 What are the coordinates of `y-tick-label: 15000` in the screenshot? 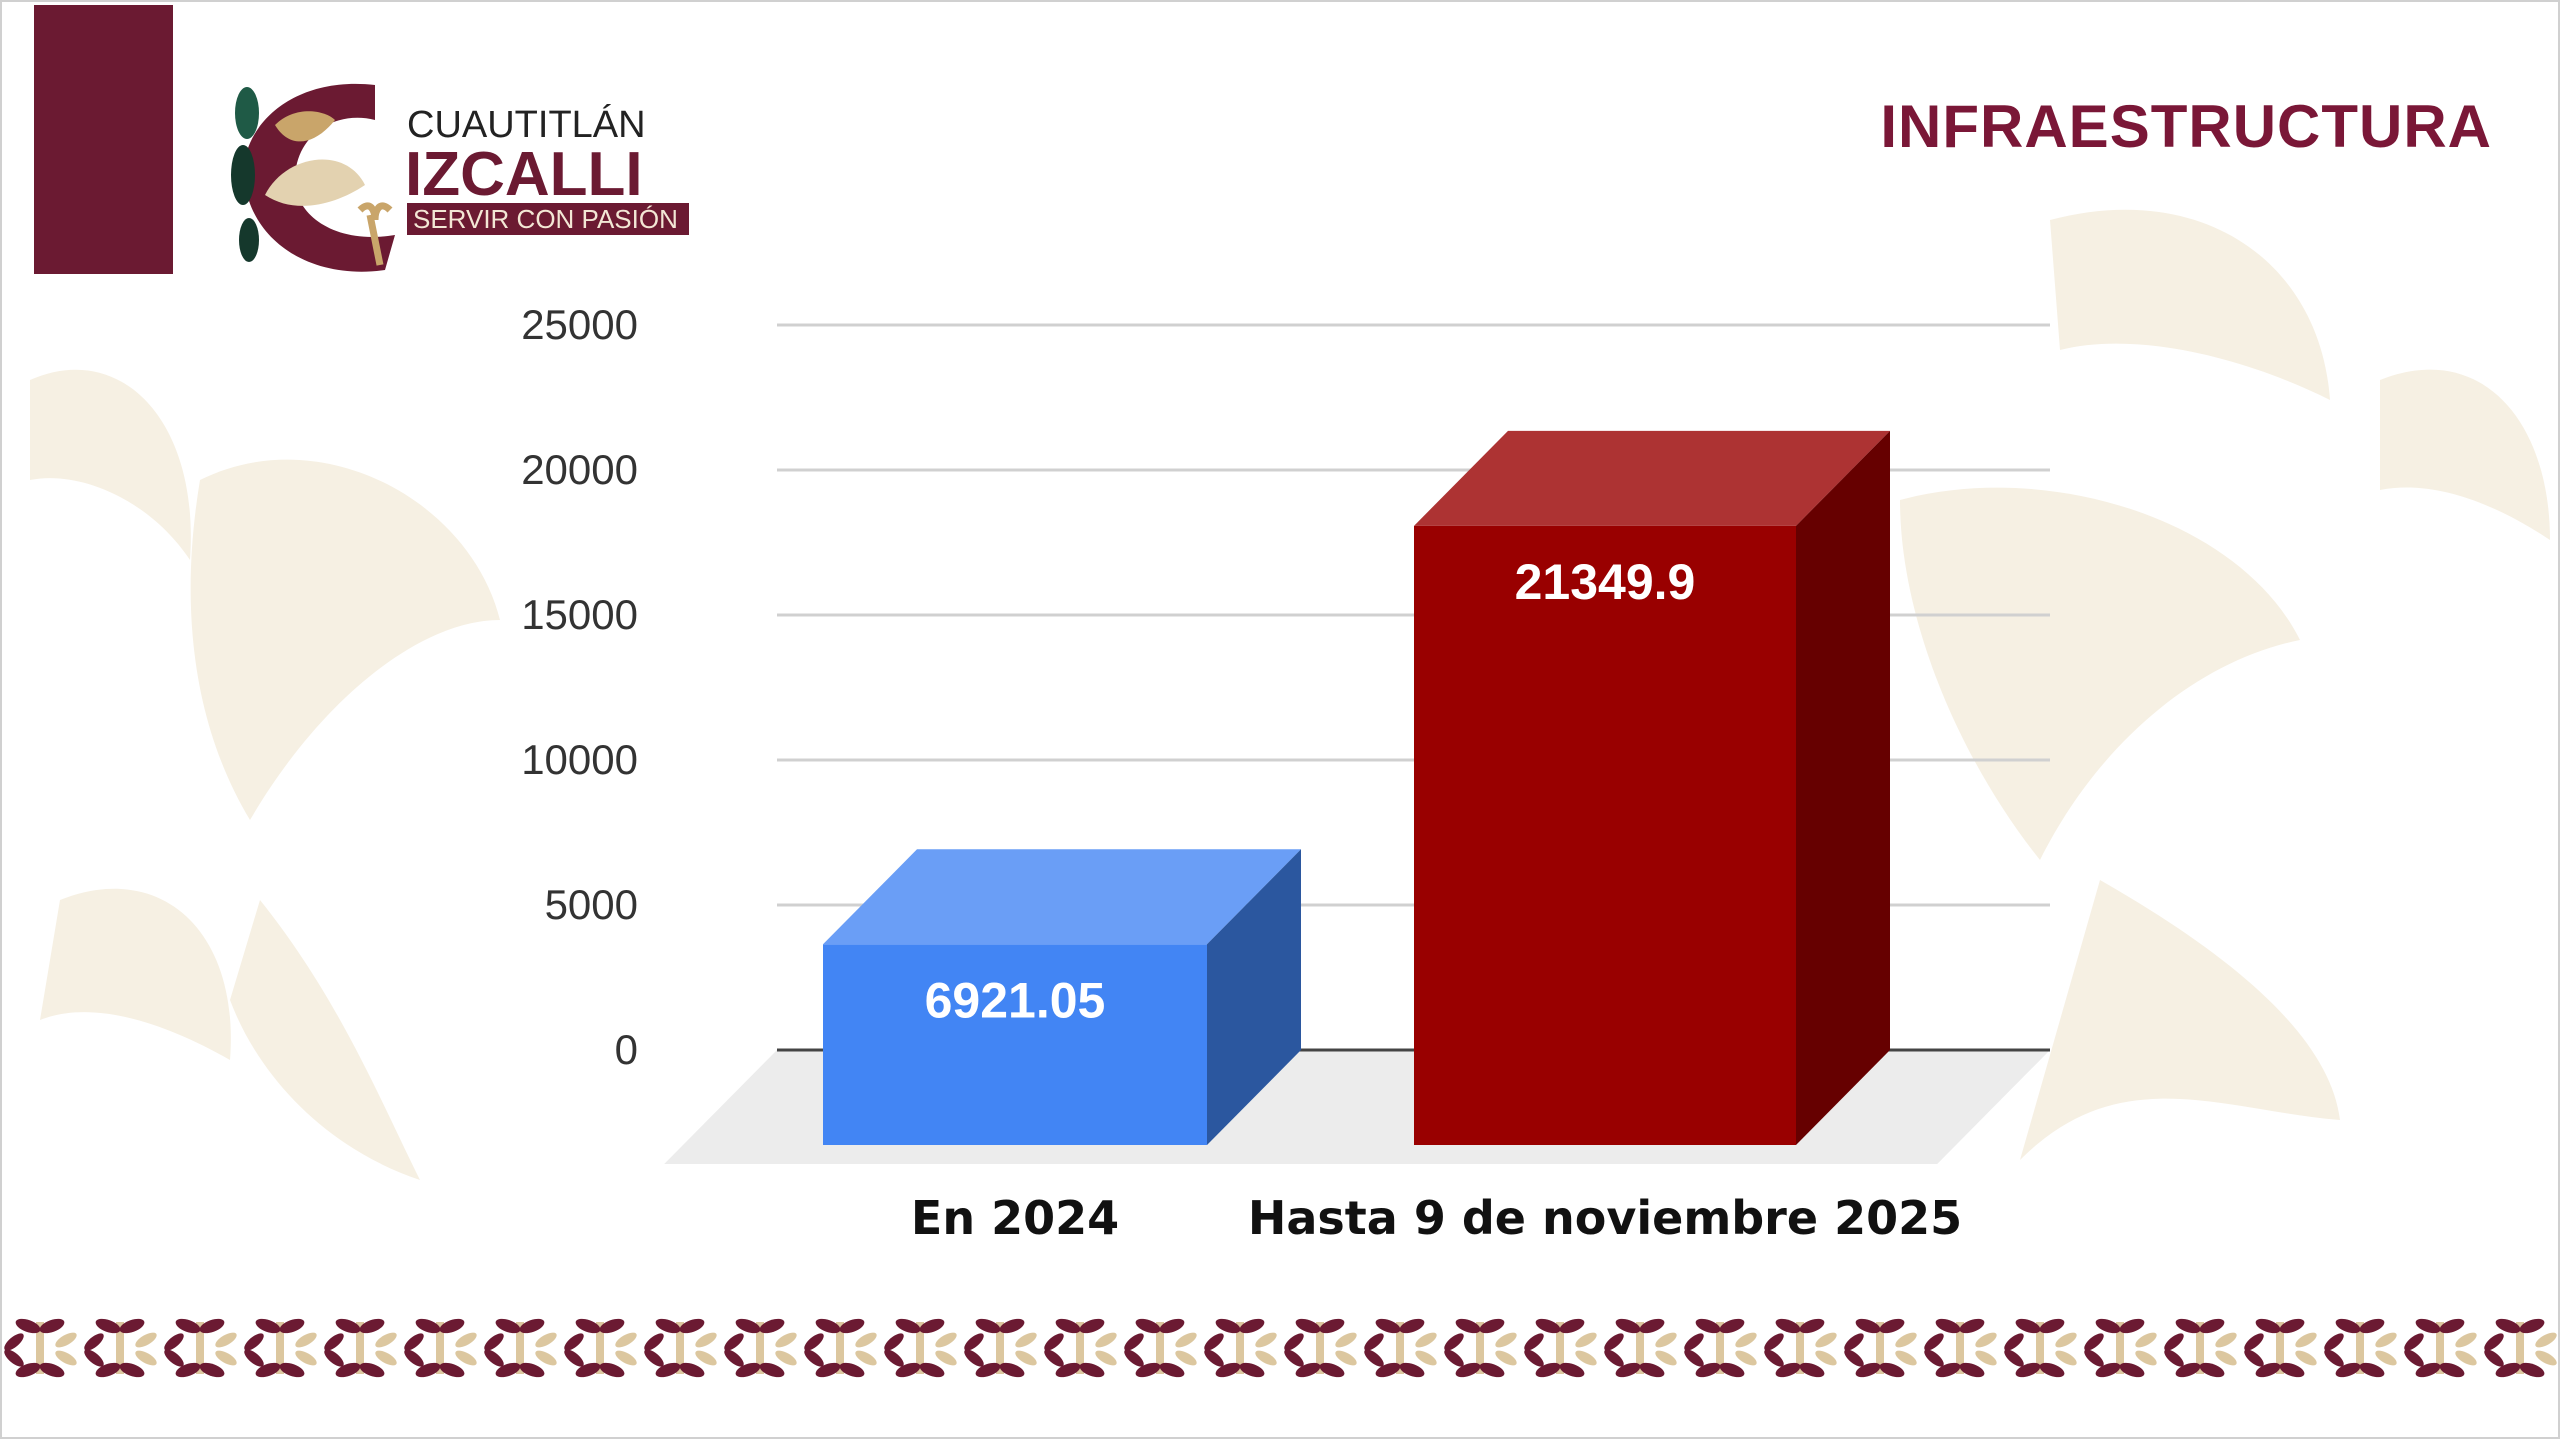 It's located at (579, 614).